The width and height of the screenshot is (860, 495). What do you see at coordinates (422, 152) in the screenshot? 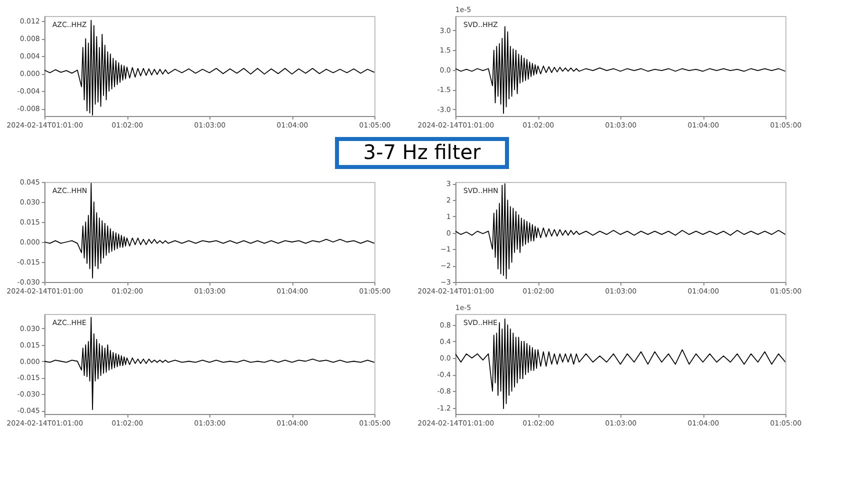
I see `text: 3-7 Hz filter` at bounding box center [422, 152].